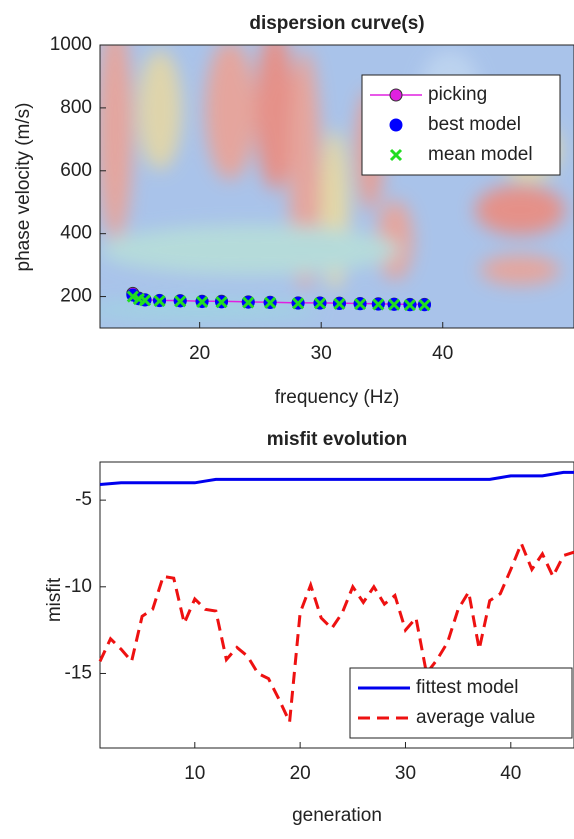 Image resolution: width=574 pixels, height=839 pixels. I want to click on legend-label: fittest model, so click(467, 687).